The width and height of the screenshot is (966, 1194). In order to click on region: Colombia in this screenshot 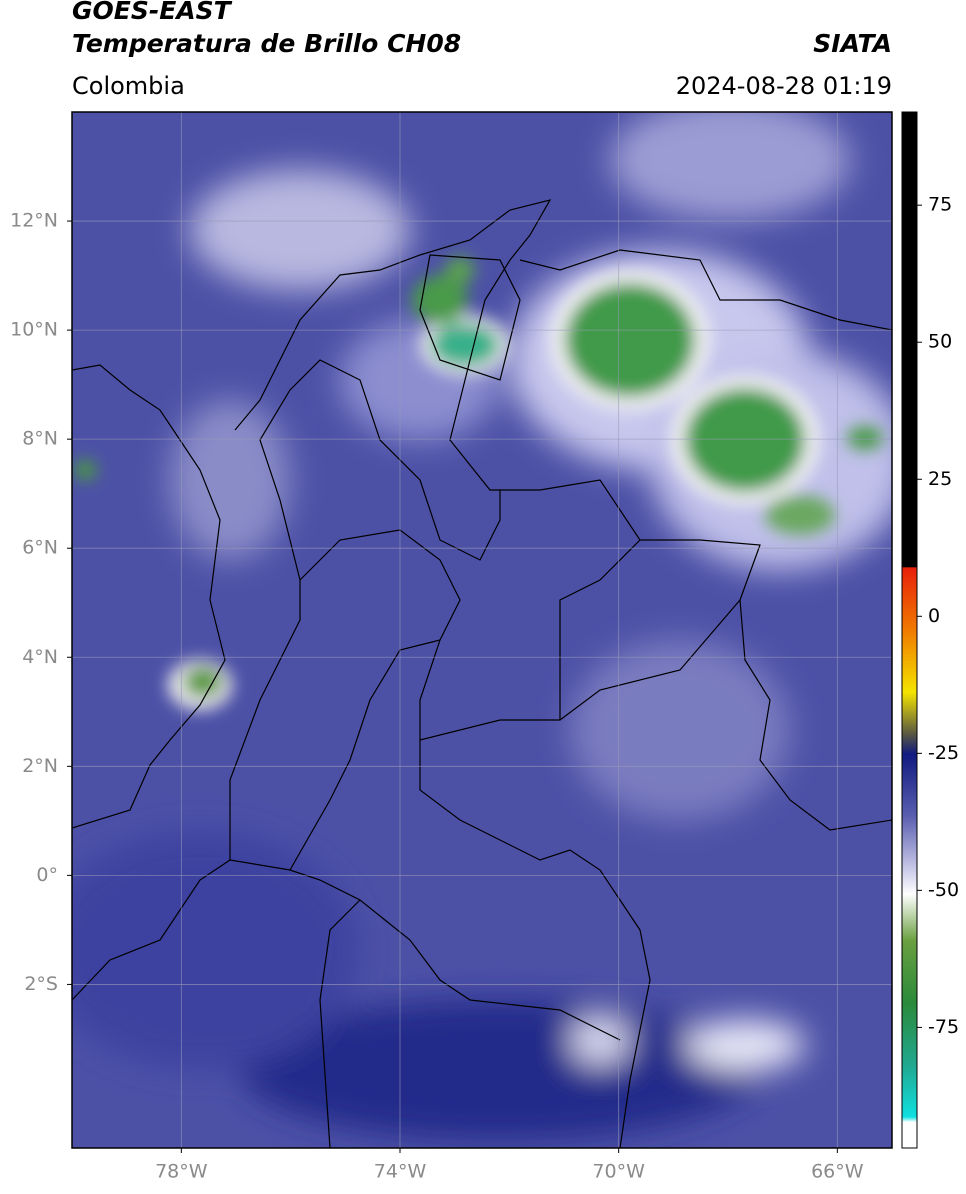, I will do `click(128, 86)`.